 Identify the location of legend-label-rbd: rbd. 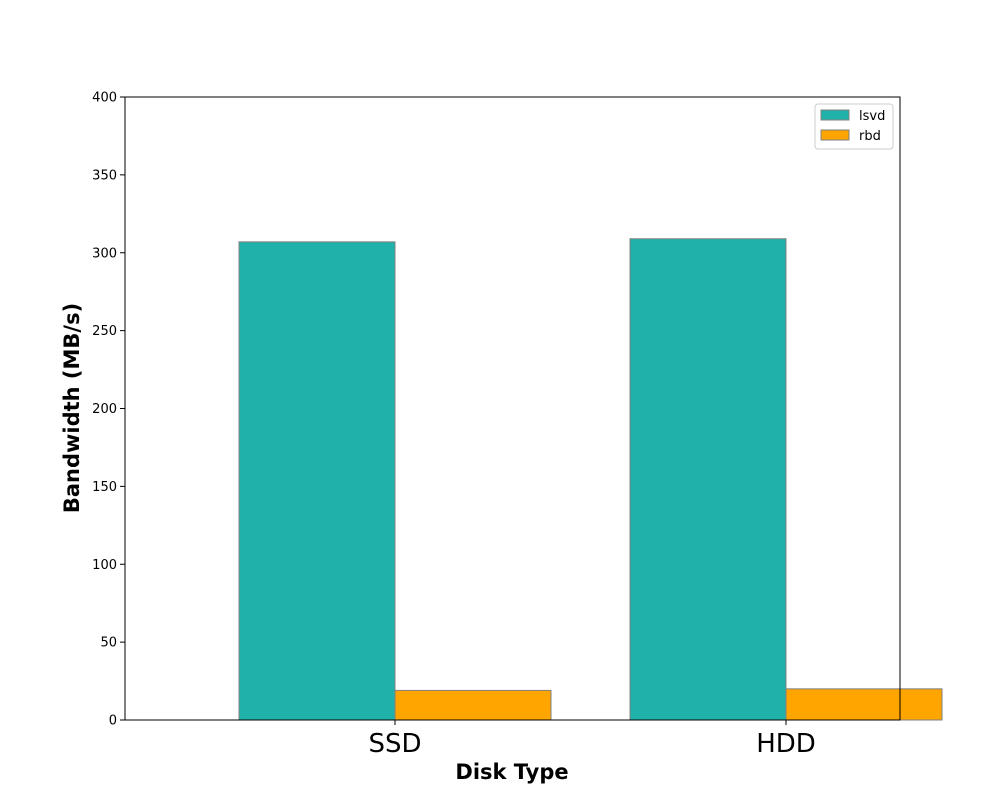
(870, 136).